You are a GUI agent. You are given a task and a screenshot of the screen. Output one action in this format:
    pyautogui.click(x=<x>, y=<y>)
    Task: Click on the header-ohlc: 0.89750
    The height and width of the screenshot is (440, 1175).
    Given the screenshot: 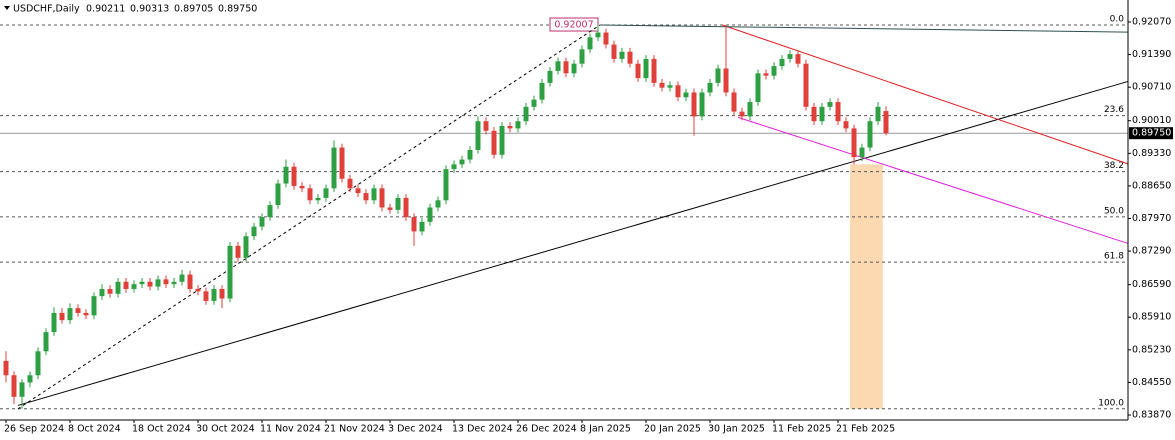 What is the action you would take?
    pyautogui.click(x=237, y=9)
    